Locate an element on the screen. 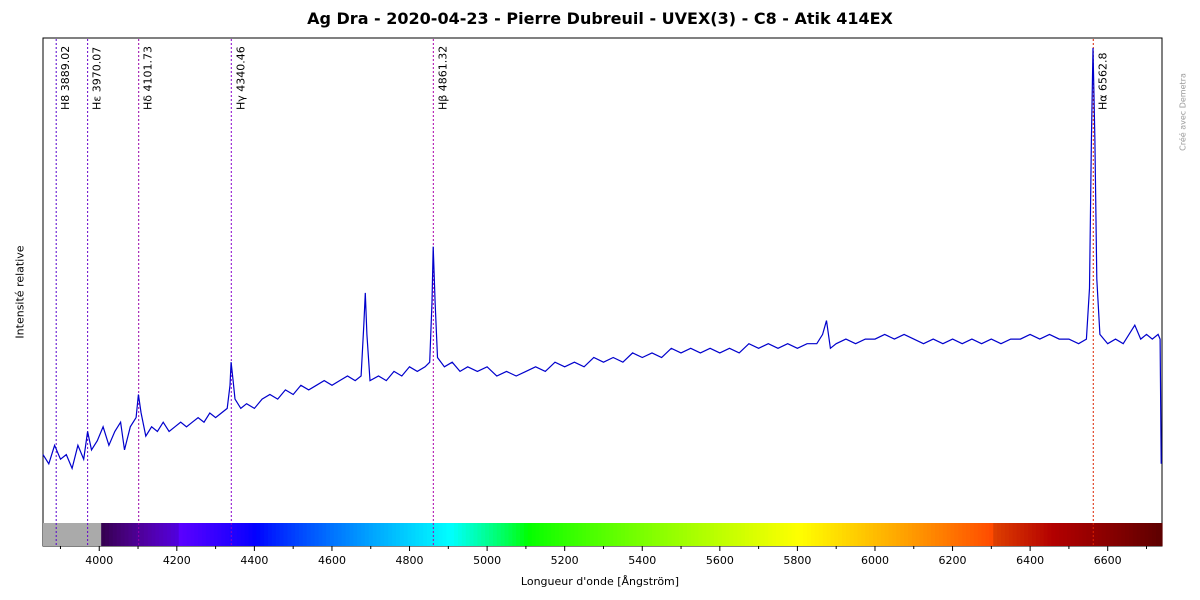  x-tick-label: 4600 is located at coordinates (332, 560).